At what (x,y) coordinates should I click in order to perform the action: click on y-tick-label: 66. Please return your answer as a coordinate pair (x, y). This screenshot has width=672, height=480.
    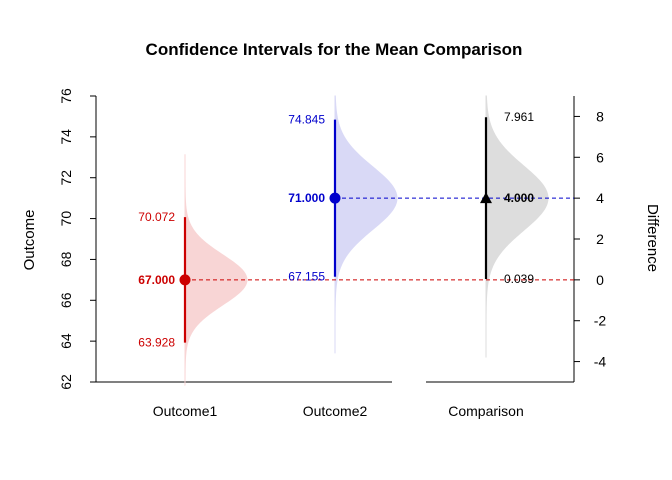
    Looking at the image, I should click on (66, 300).